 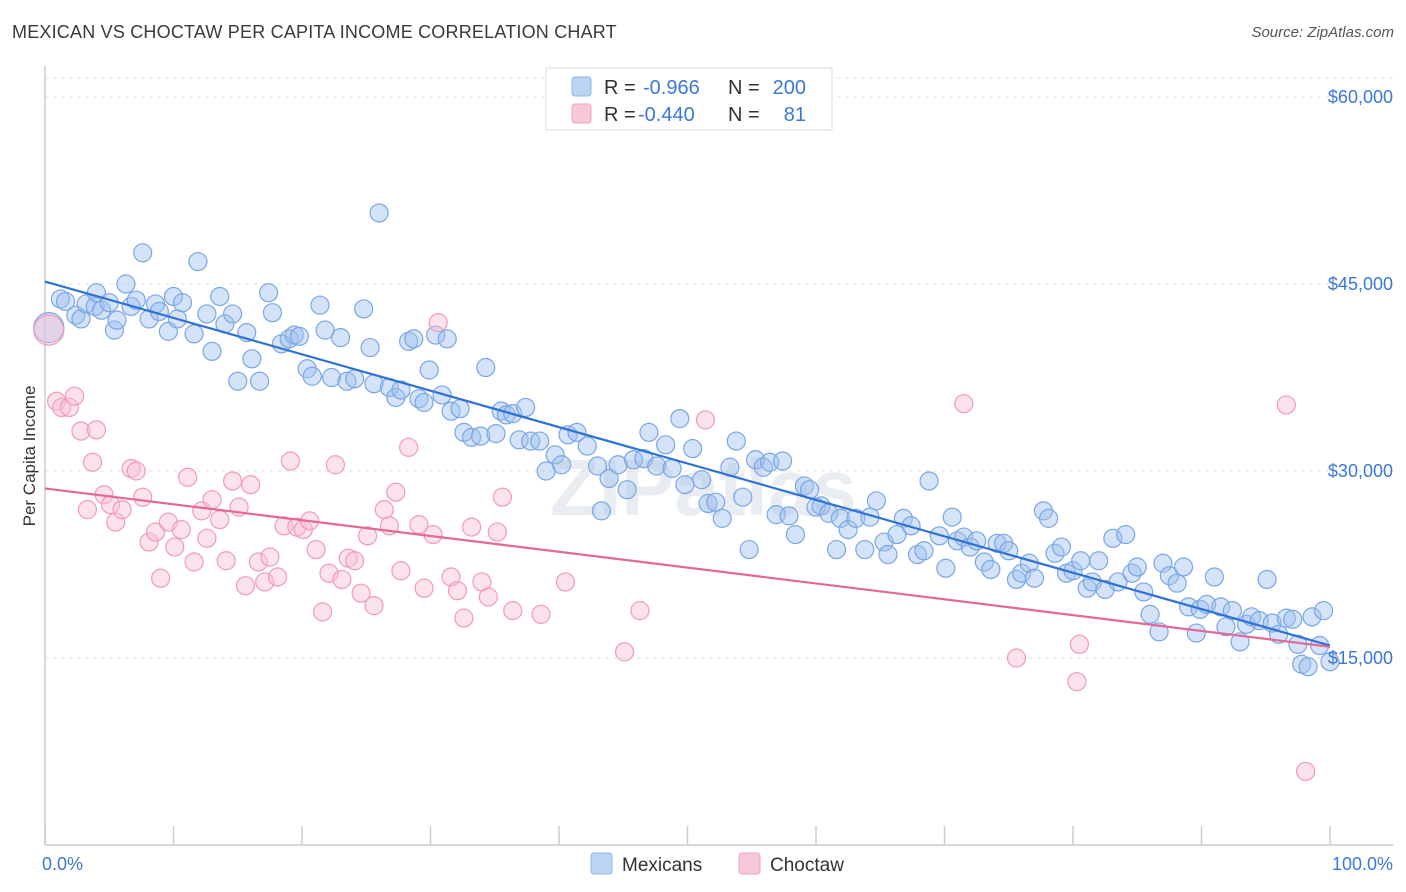 What do you see at coordinates (666, 115) in the screenshot?
I see `legend-r-value: -0.440` at bounding box center [666, 115].